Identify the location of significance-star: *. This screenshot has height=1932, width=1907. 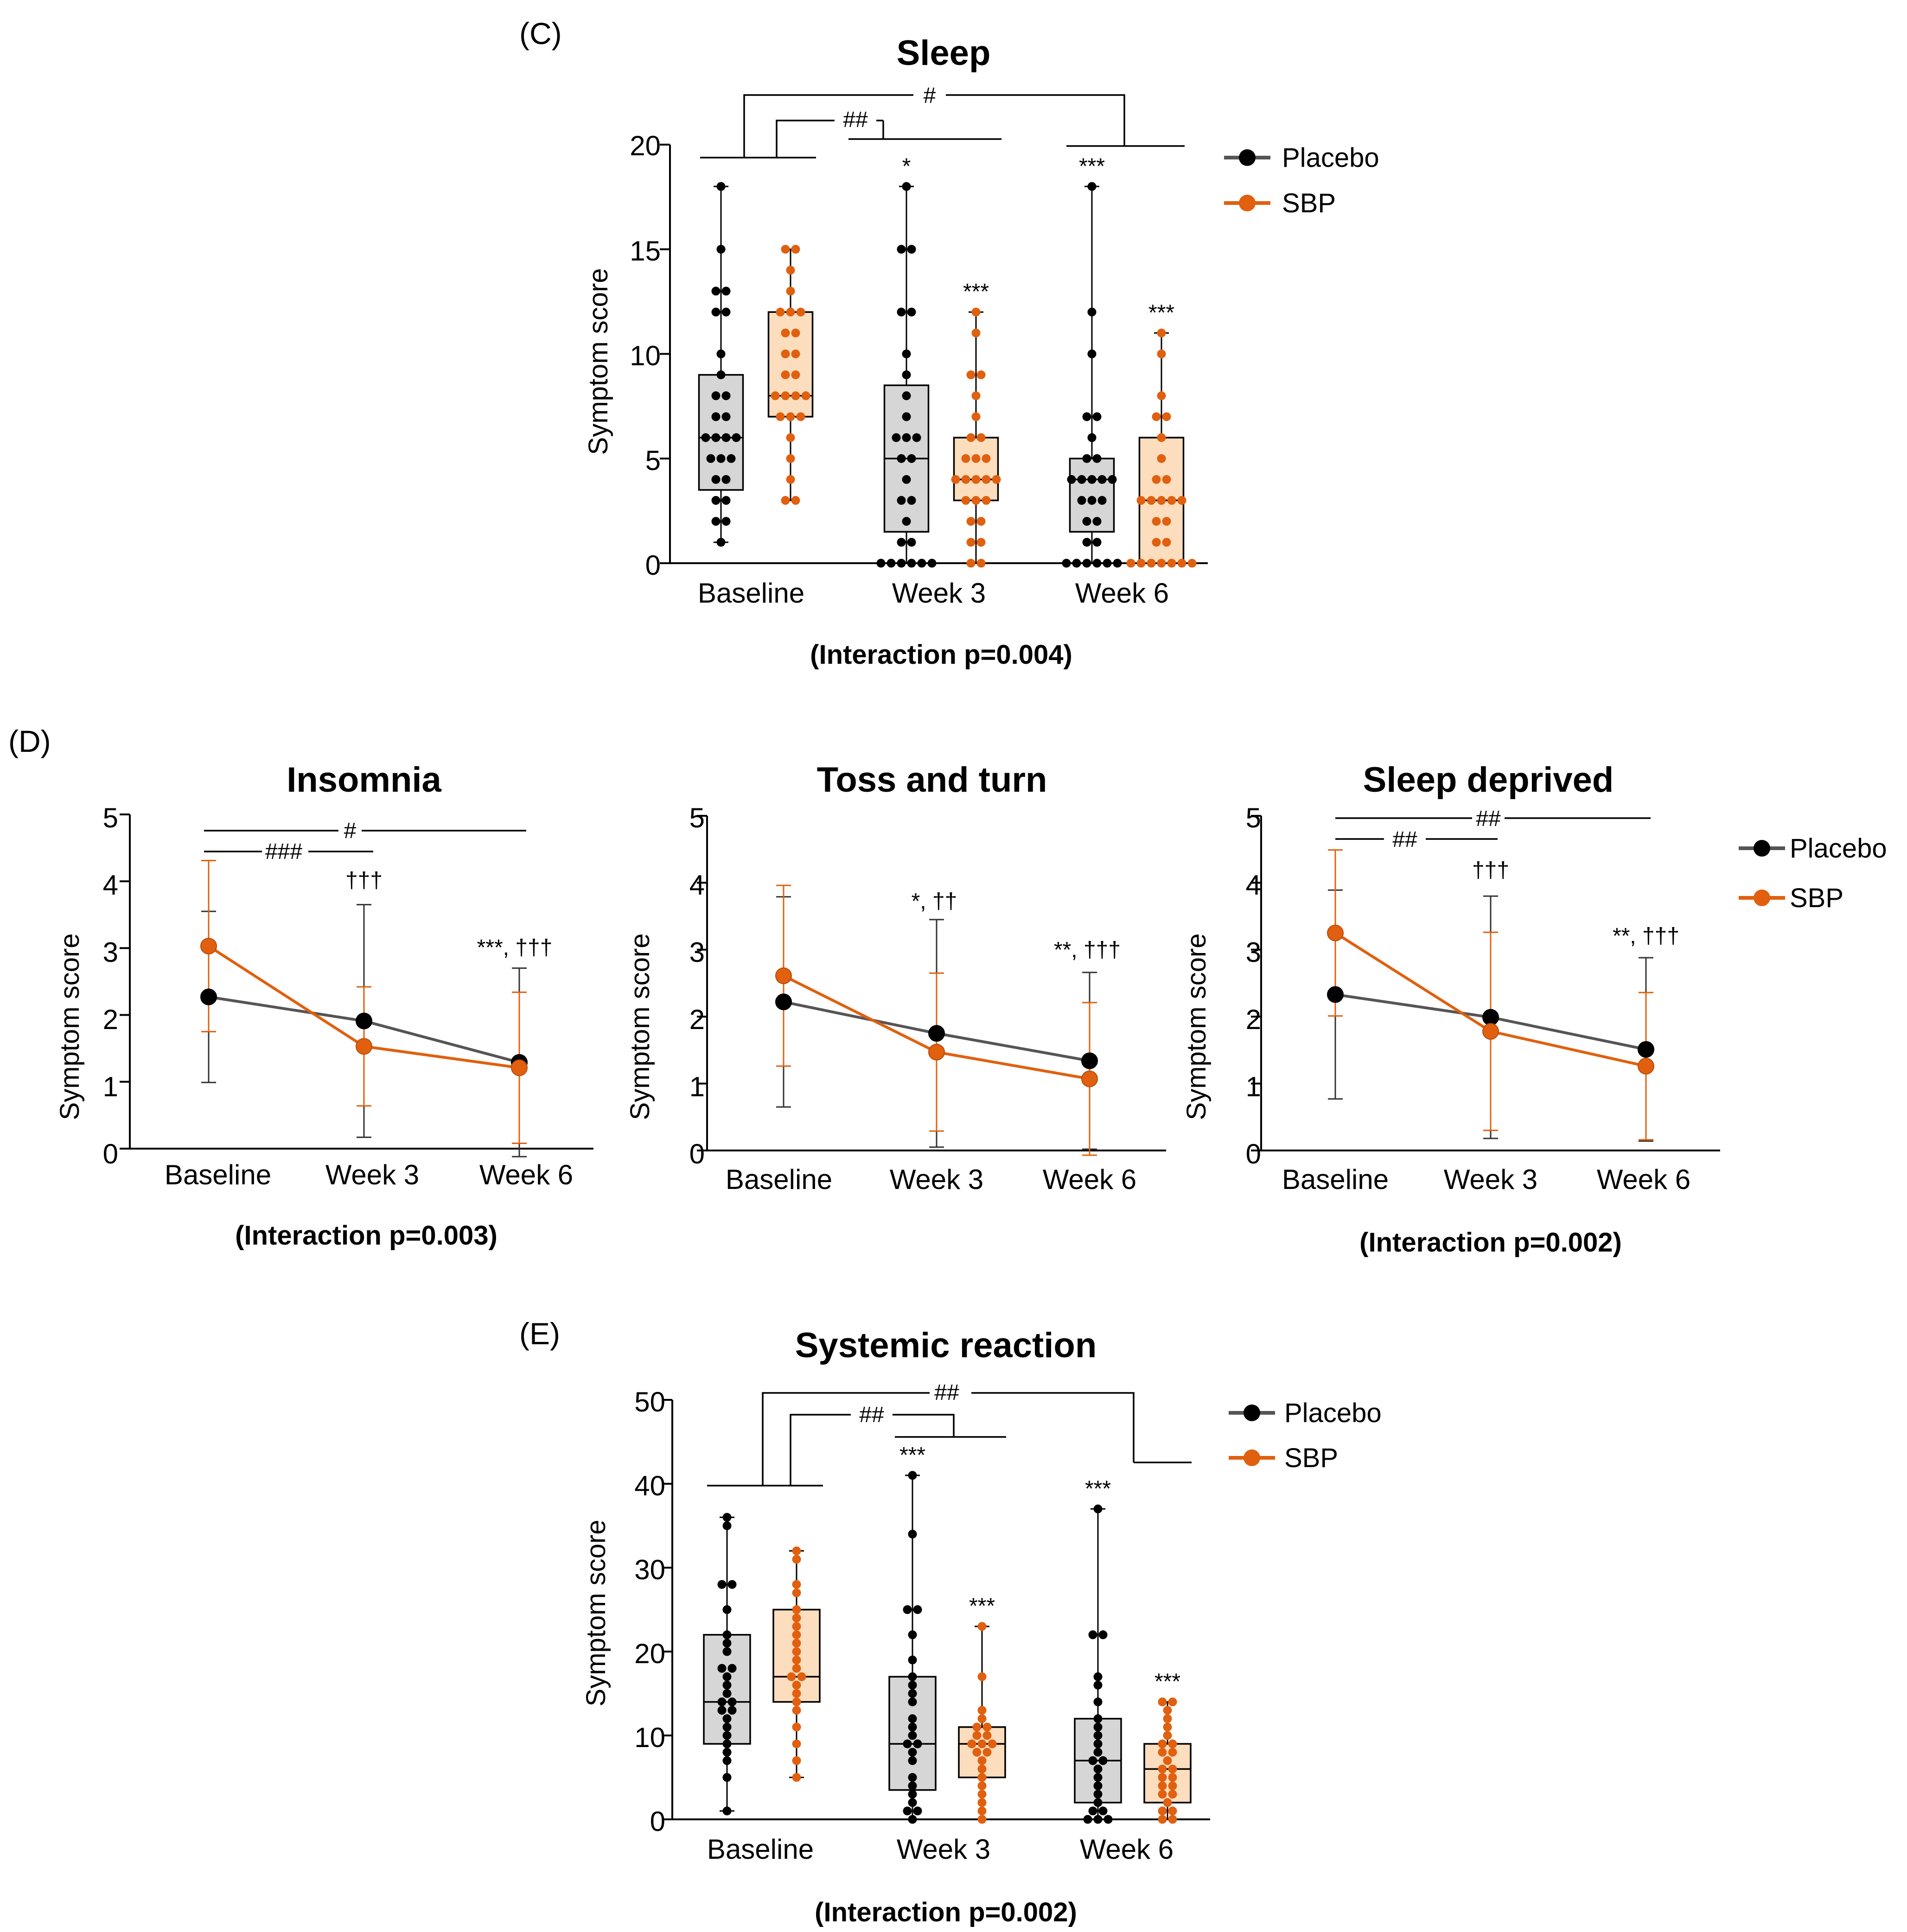
(907, 166).